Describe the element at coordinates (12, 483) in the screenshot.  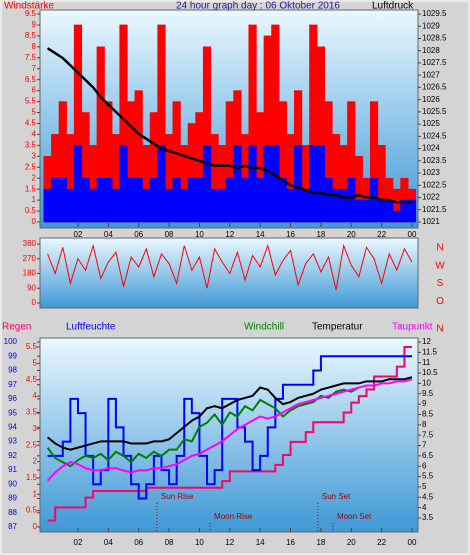
I see `y-tick-label: 90` at that location.